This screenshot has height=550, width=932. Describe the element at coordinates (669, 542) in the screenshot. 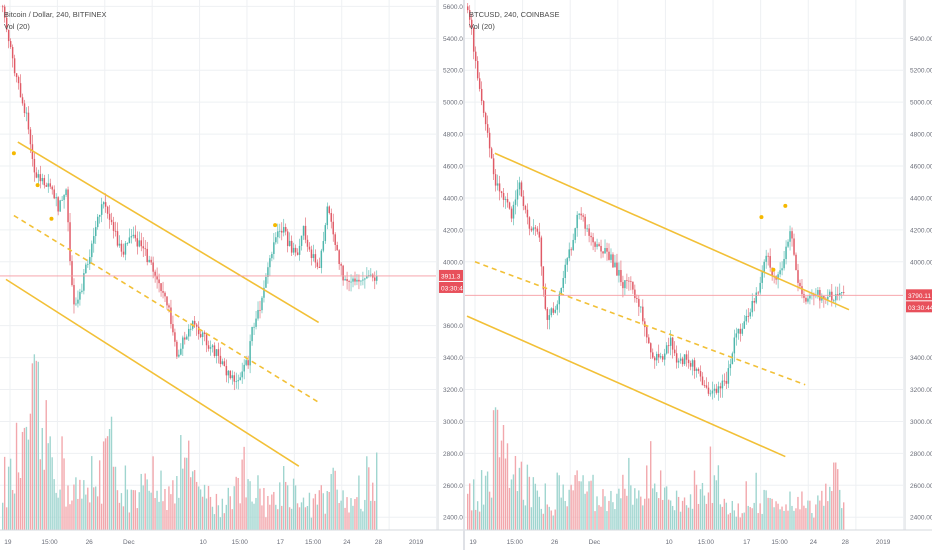

I see `time-tick-label: 10` at that location.